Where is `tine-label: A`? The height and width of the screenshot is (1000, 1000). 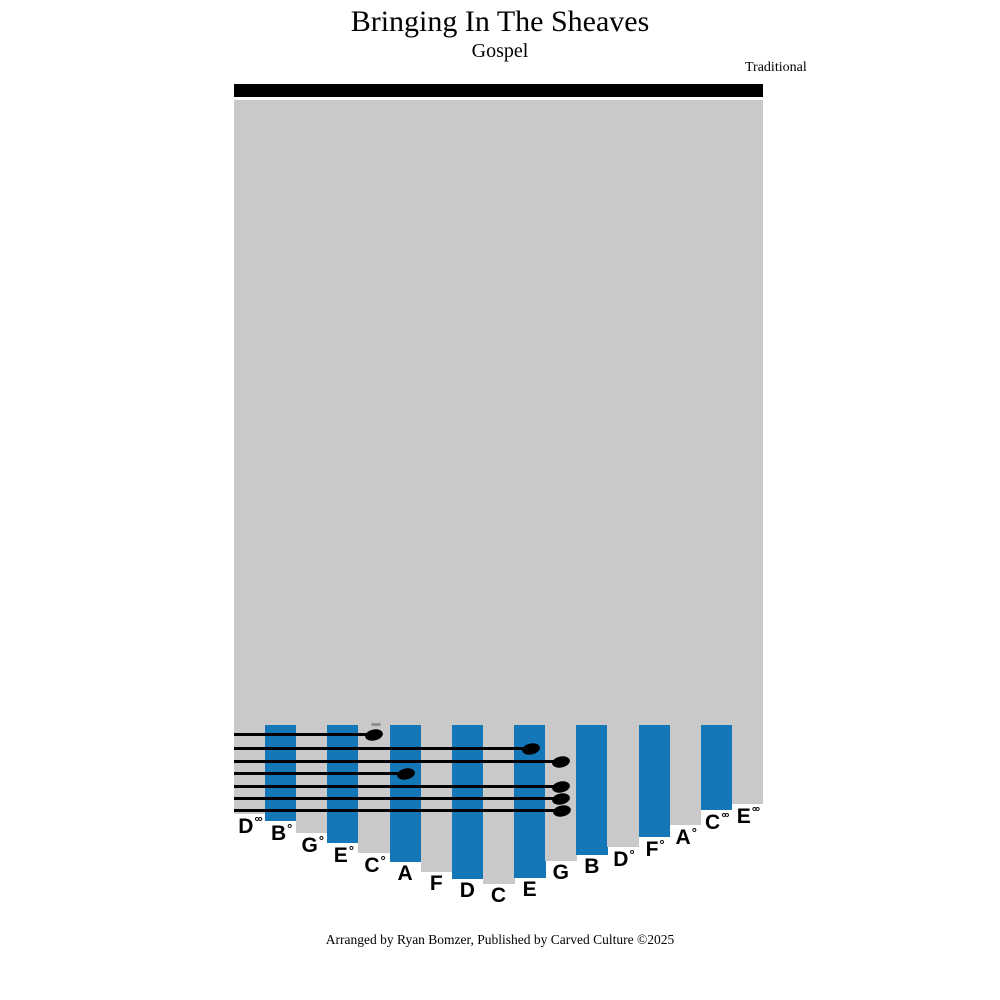
tine-label: A is located at coordinates (405, 873).